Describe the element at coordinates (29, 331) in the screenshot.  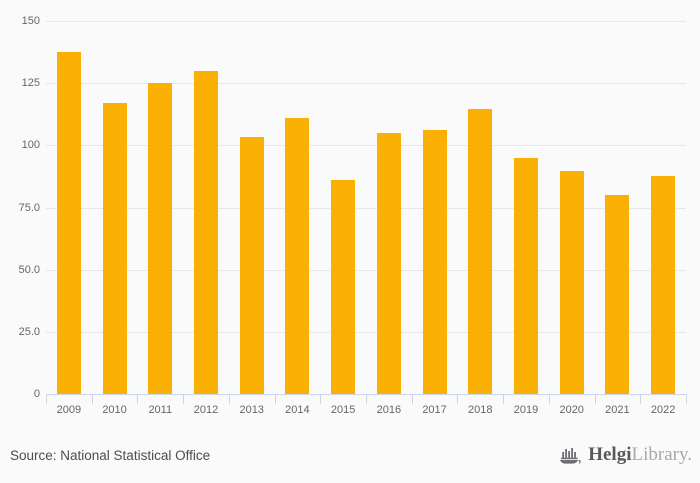
I see `y-axis-label-25.0: 25.0` at that location.